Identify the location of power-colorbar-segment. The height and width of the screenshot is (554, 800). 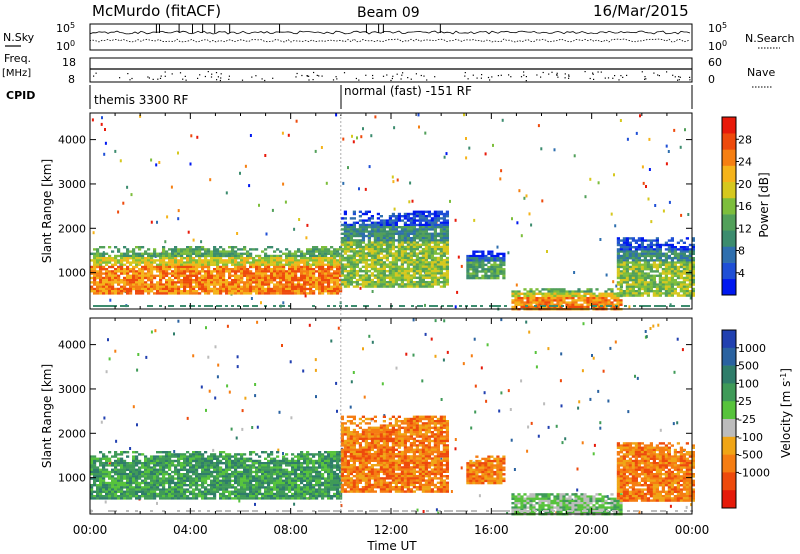
(729, 174).